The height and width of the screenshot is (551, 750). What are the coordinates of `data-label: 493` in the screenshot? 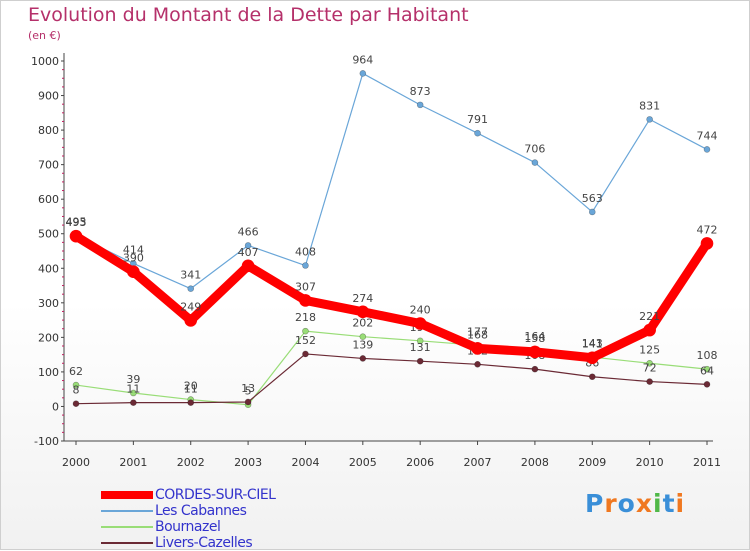 It's located at (76, 222).